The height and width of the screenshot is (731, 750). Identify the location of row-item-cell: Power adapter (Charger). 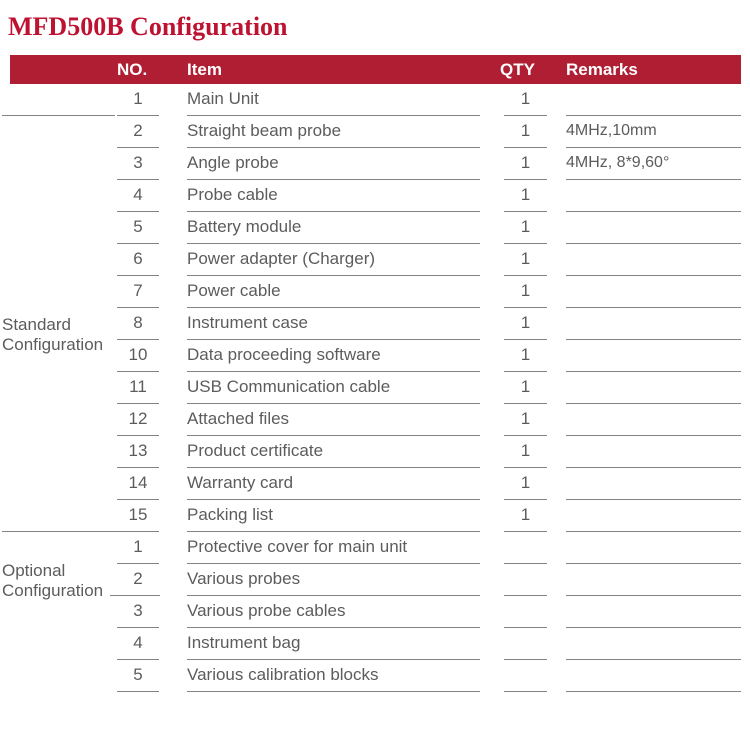
(333, 260).